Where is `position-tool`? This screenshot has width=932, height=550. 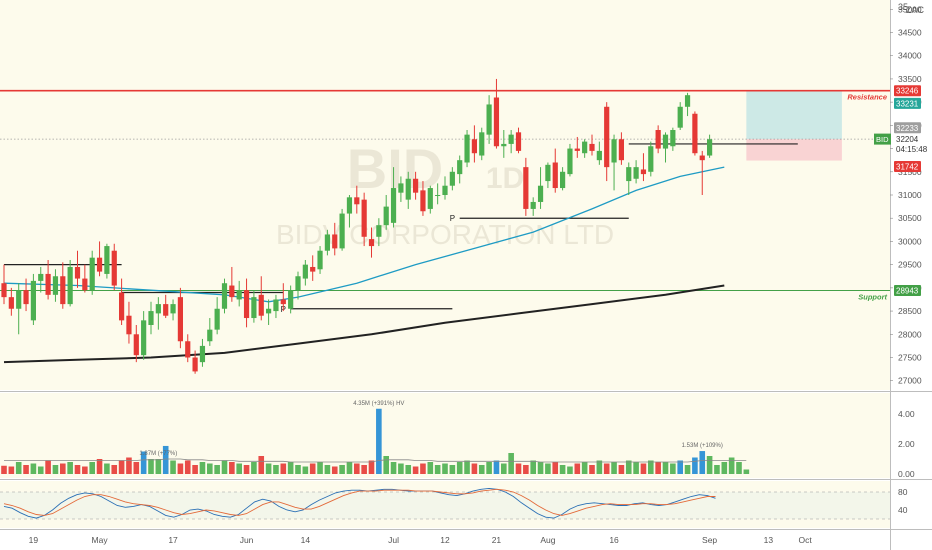 position-tool is located at coordinates (794, 126).